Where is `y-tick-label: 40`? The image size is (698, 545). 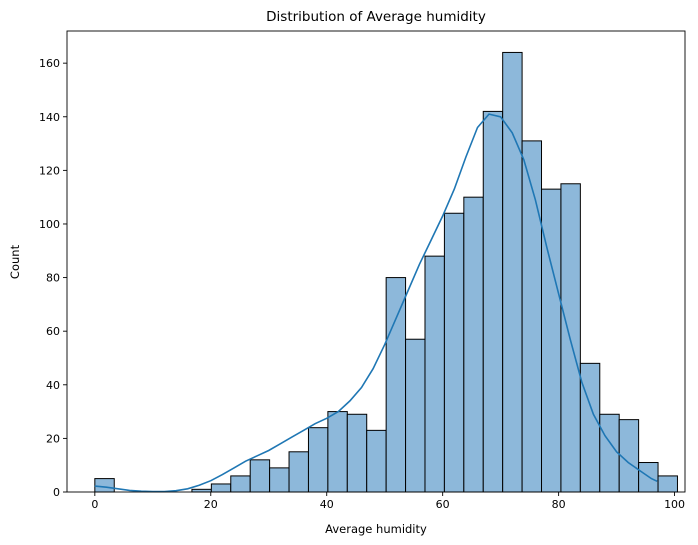
y-tick-label: 40 is located at coordinates (53, 385).